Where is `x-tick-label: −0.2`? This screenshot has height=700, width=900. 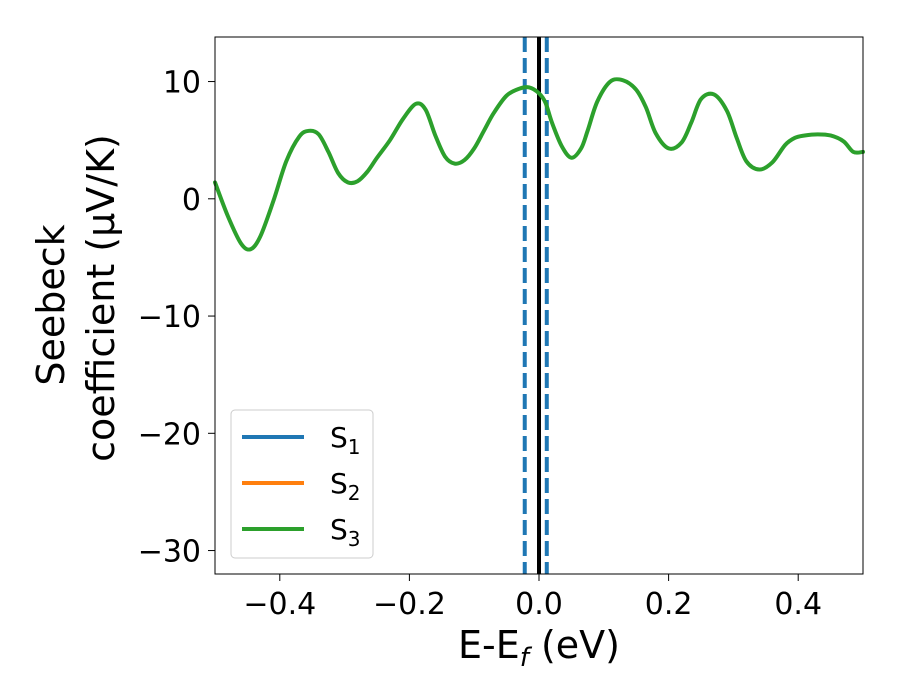
x-tick-label: −0.2 is located at coordinates (409, 604).